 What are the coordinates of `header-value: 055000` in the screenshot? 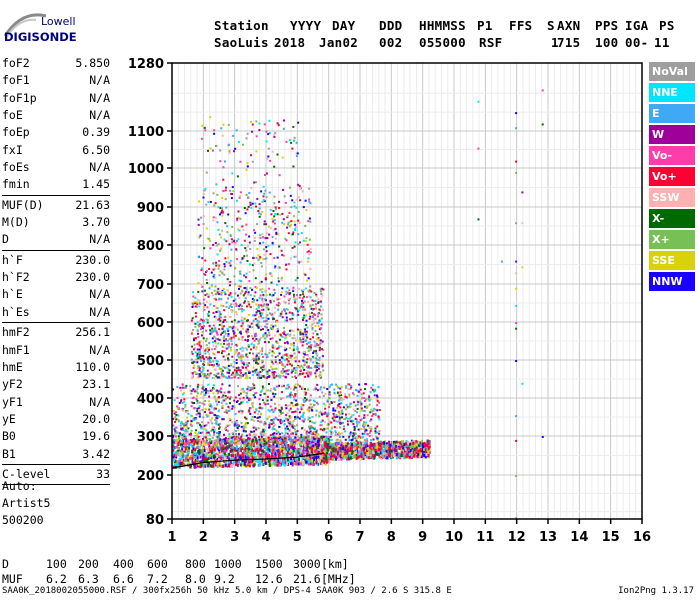 It's located at (442, 42).